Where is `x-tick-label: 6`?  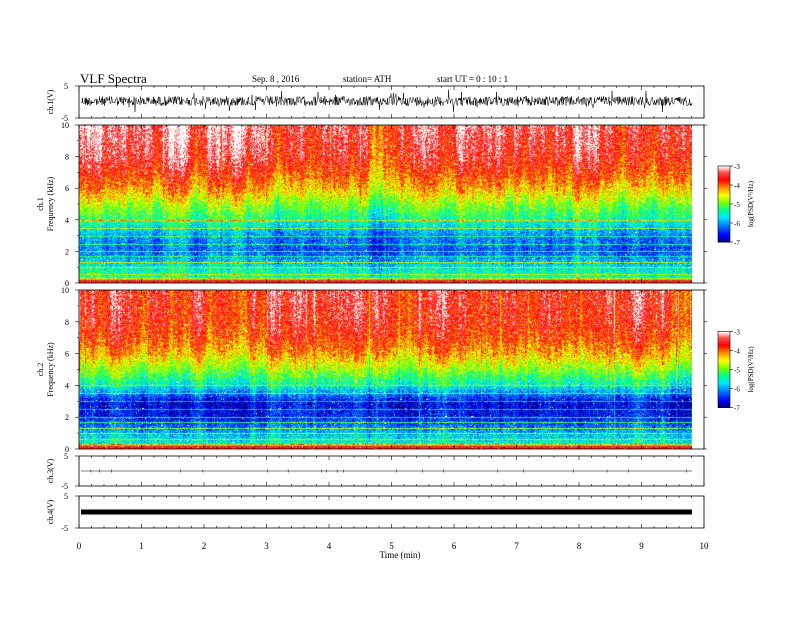 x-tick-label: 6 is located at coordinates (454, 546).